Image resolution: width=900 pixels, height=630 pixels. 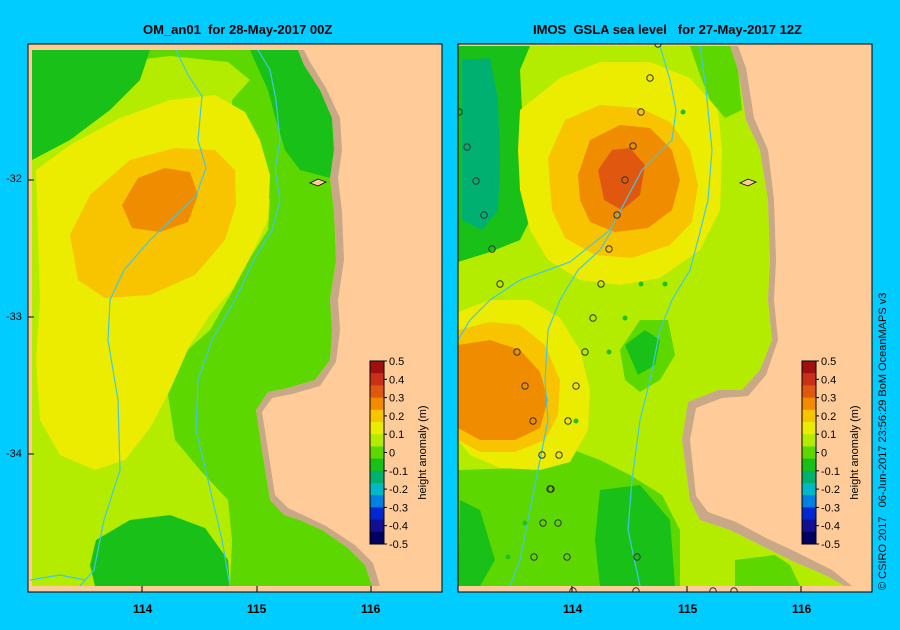 What do you see at coordinates (392, 454) in the screenshot?
I see `left-colorbar-tick-label: 0` at bounding box center [392, 454].